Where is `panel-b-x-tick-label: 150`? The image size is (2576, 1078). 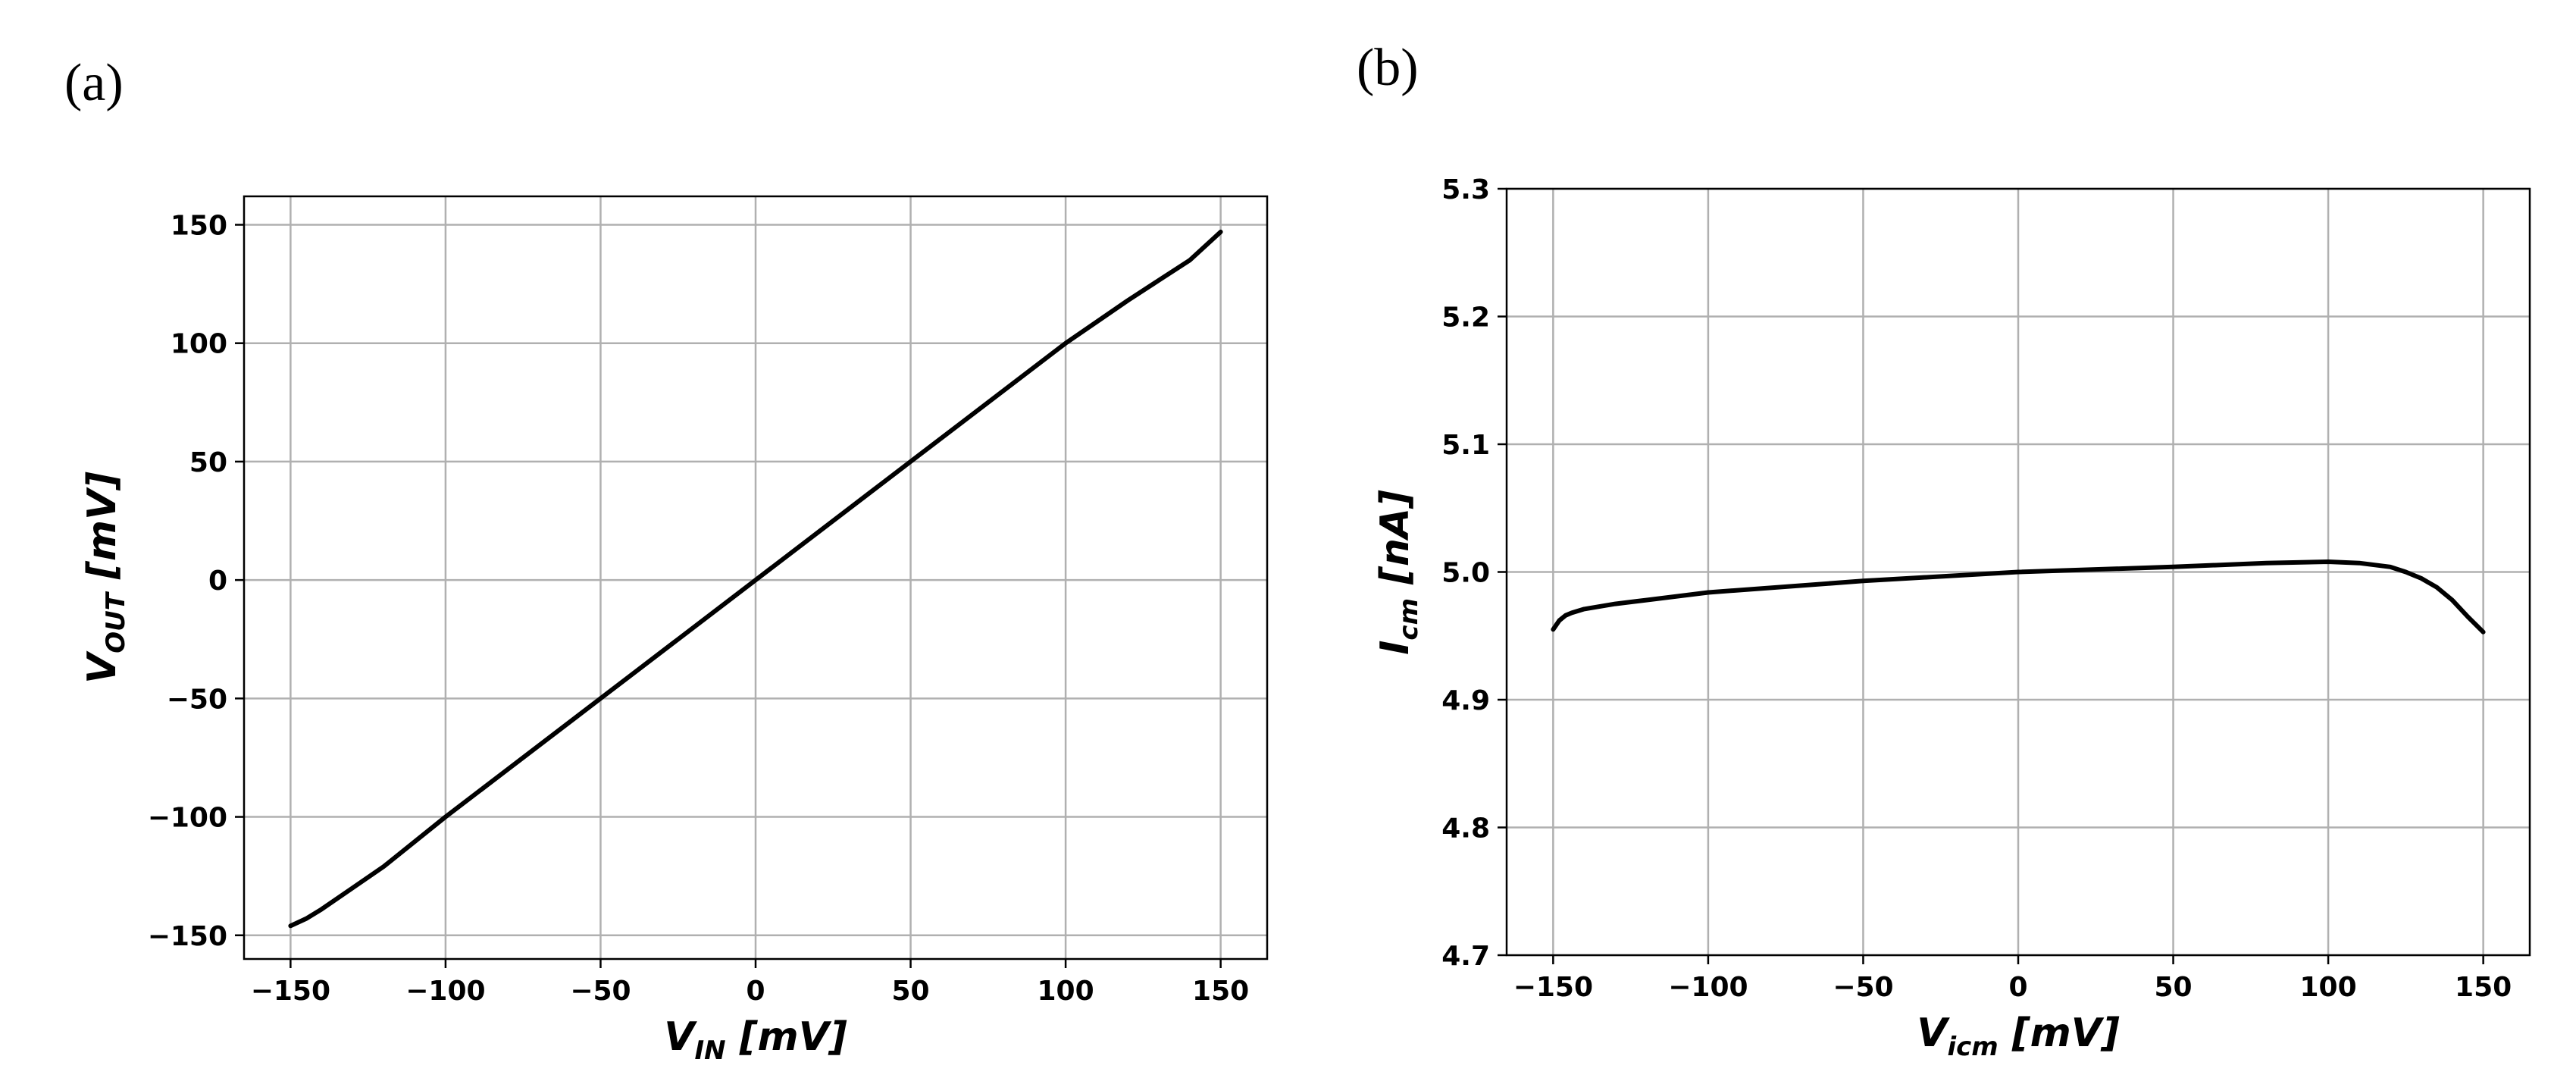
panel-b-x-tick-label: 150 is located at coordinates (2483, 987).